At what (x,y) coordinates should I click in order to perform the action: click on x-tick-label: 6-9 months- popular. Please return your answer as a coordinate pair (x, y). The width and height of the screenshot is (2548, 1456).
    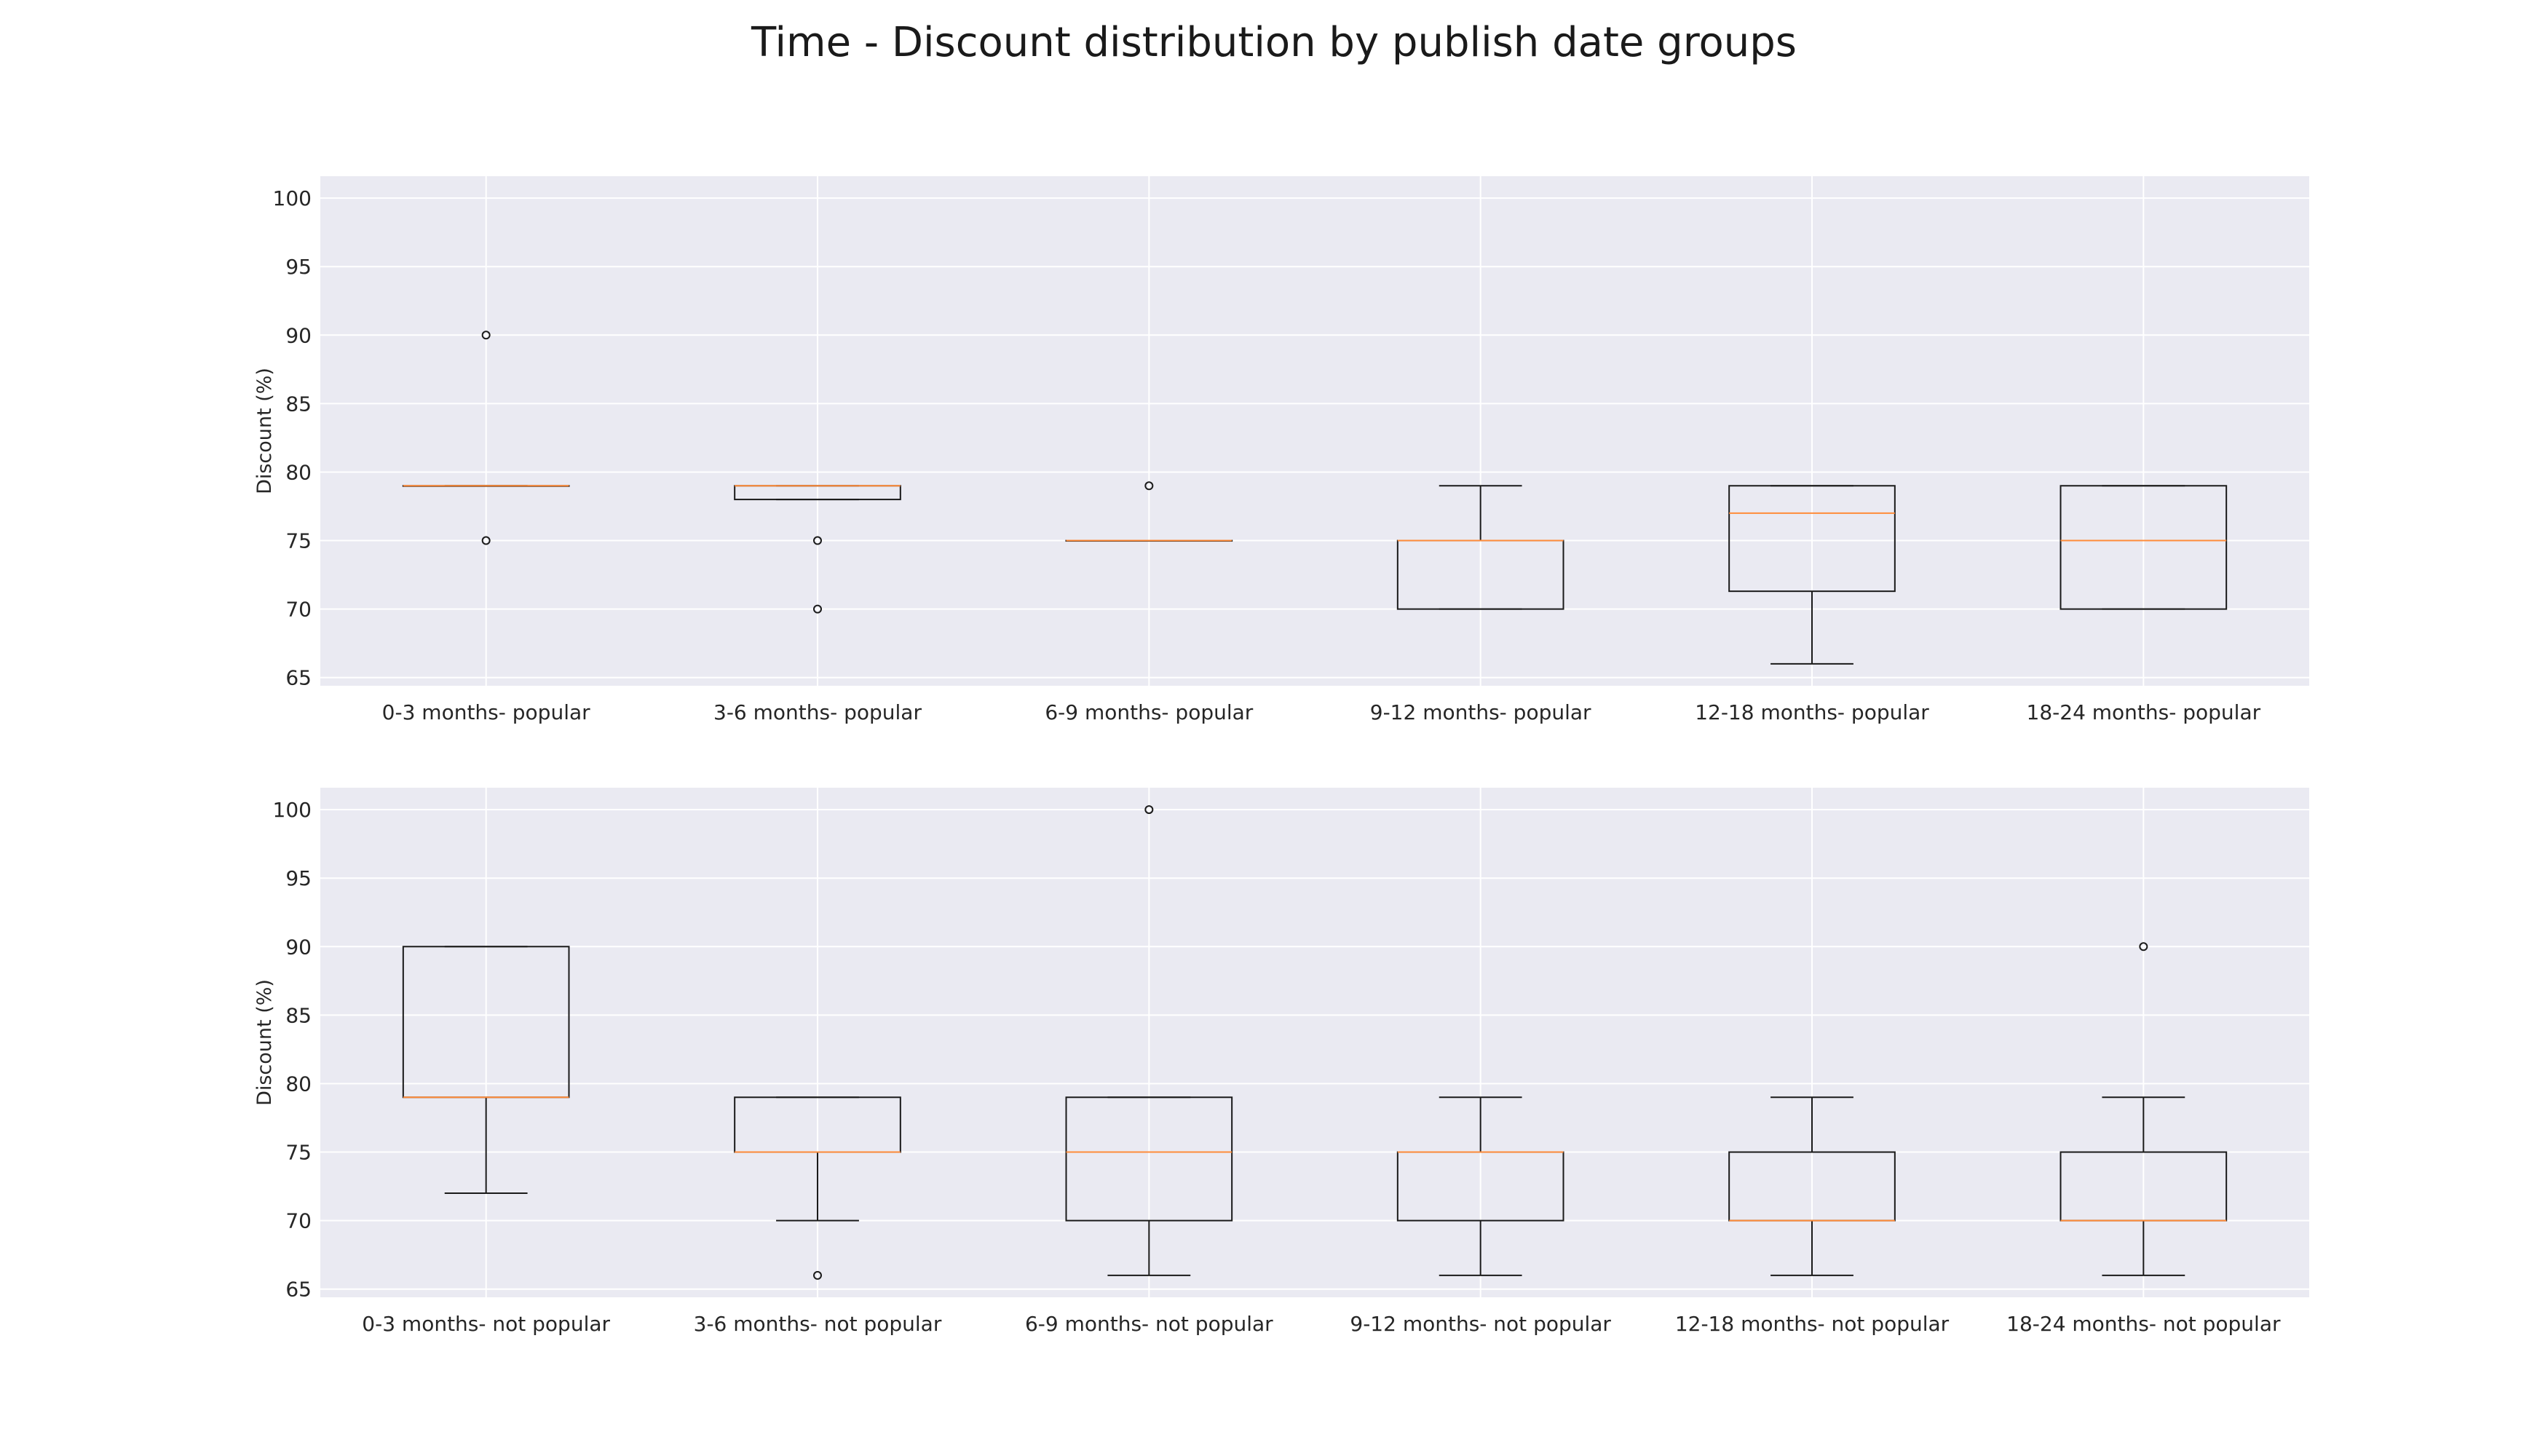
    Looking at the image, I should click on (1149, 712).